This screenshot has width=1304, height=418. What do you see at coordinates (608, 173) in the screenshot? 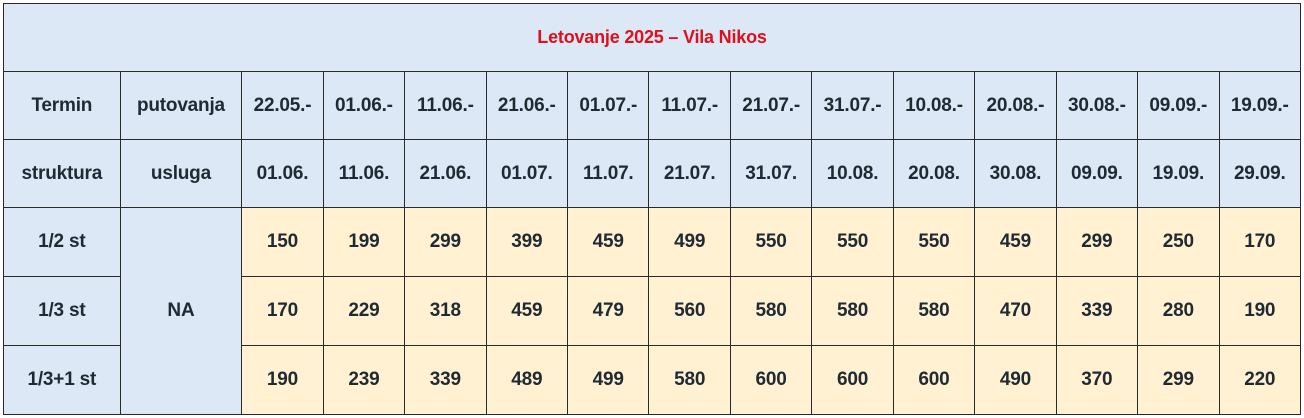
I see `period-end: 11.07.` at bounding box center [608, 173].